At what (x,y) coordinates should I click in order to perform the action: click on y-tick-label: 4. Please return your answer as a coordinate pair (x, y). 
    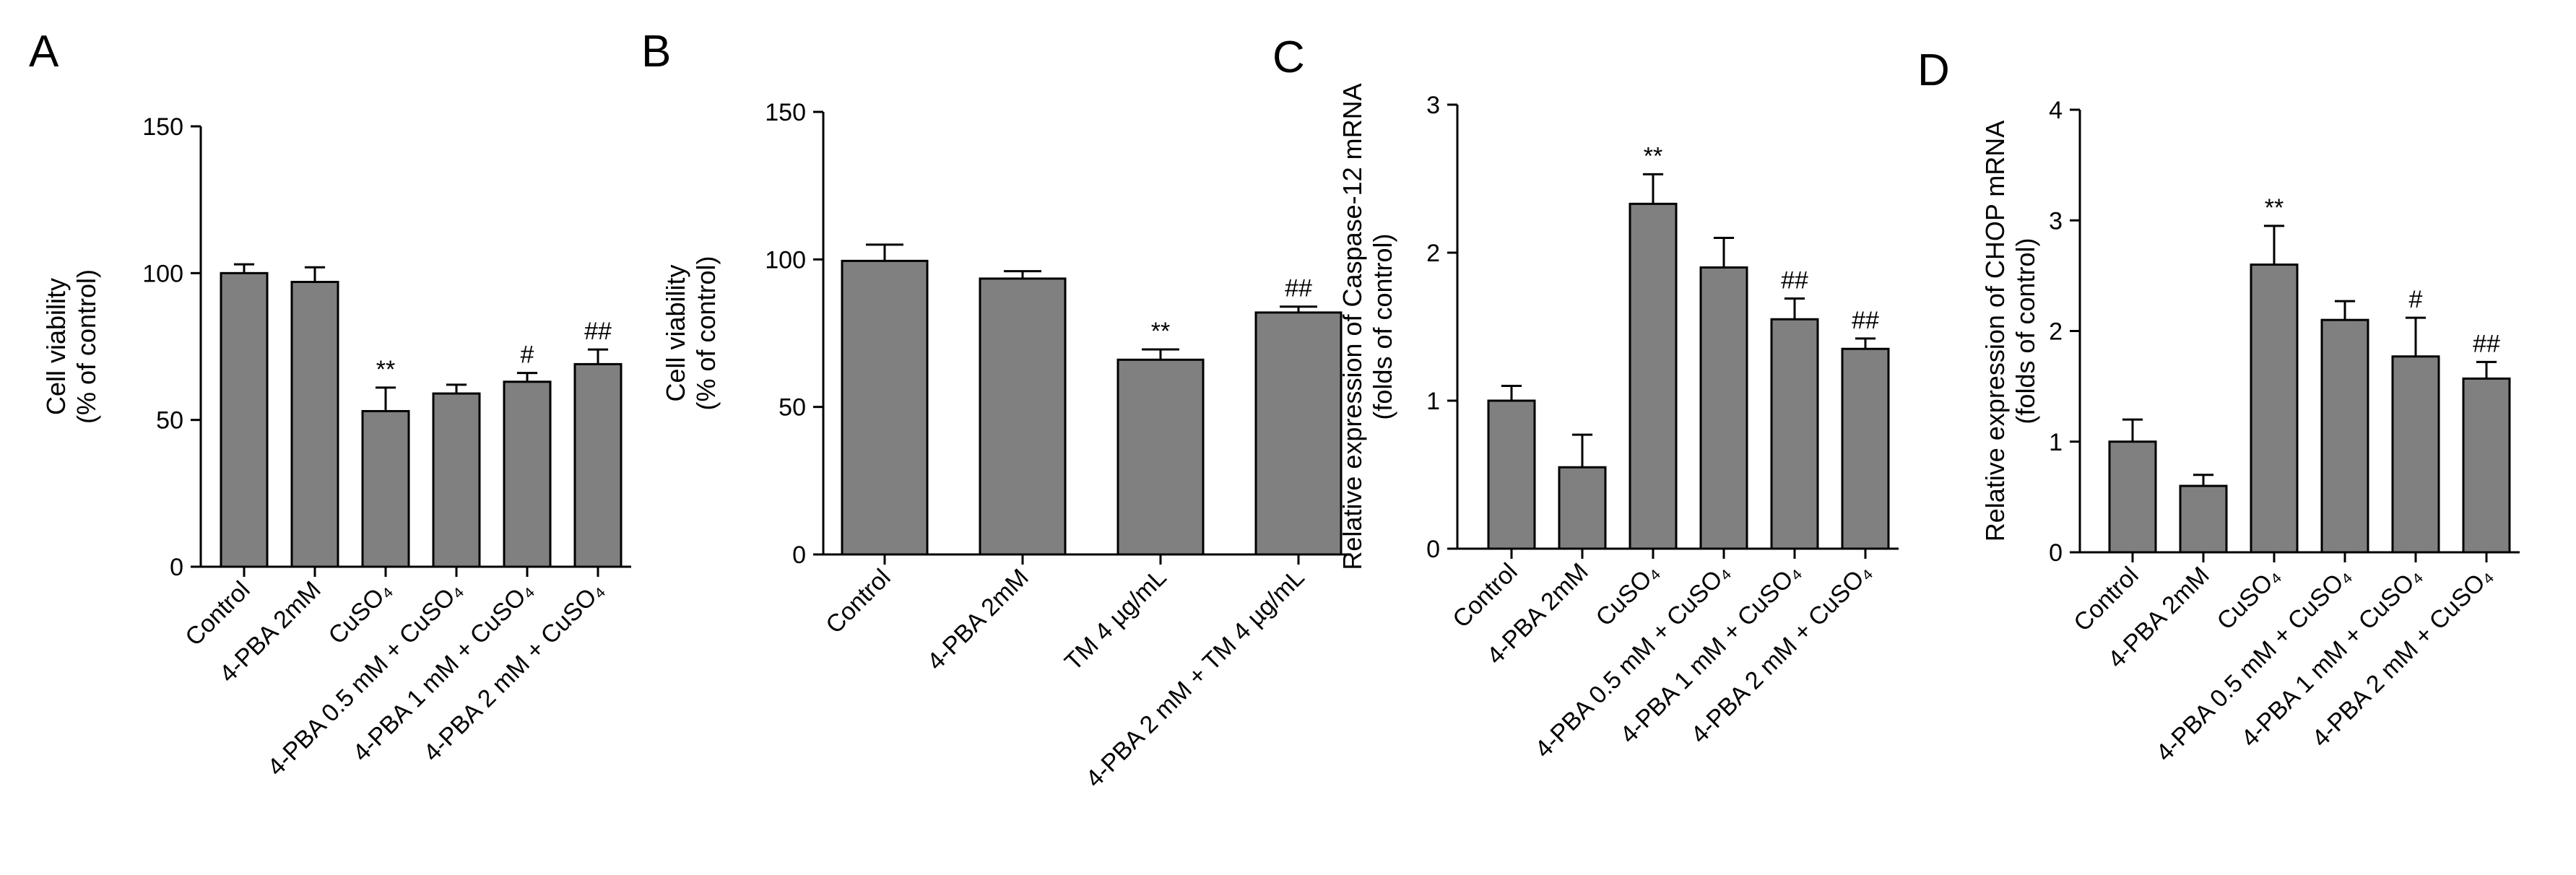
    Looking at the image, I should click on (2056, 111).